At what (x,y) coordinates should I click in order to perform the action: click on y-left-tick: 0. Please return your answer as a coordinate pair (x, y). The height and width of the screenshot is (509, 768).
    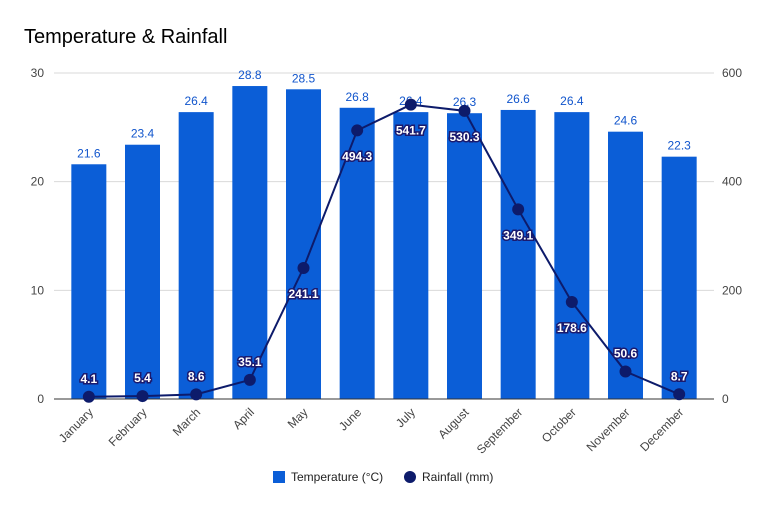
    Looking at the image, I should click on (40, 399).